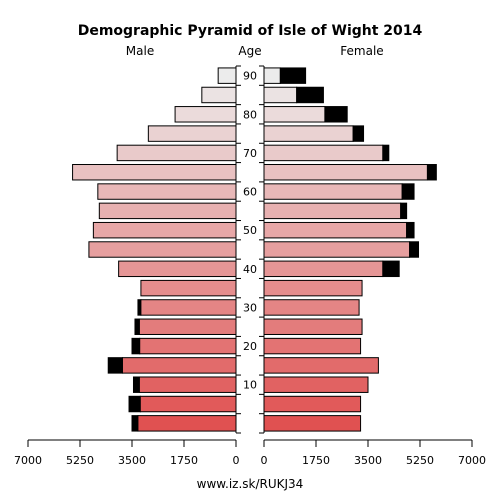  What do you see at coordinates (250, 230) in the screenshot?
I see `age-tick-label: 50` at bounding box center [250, 230].